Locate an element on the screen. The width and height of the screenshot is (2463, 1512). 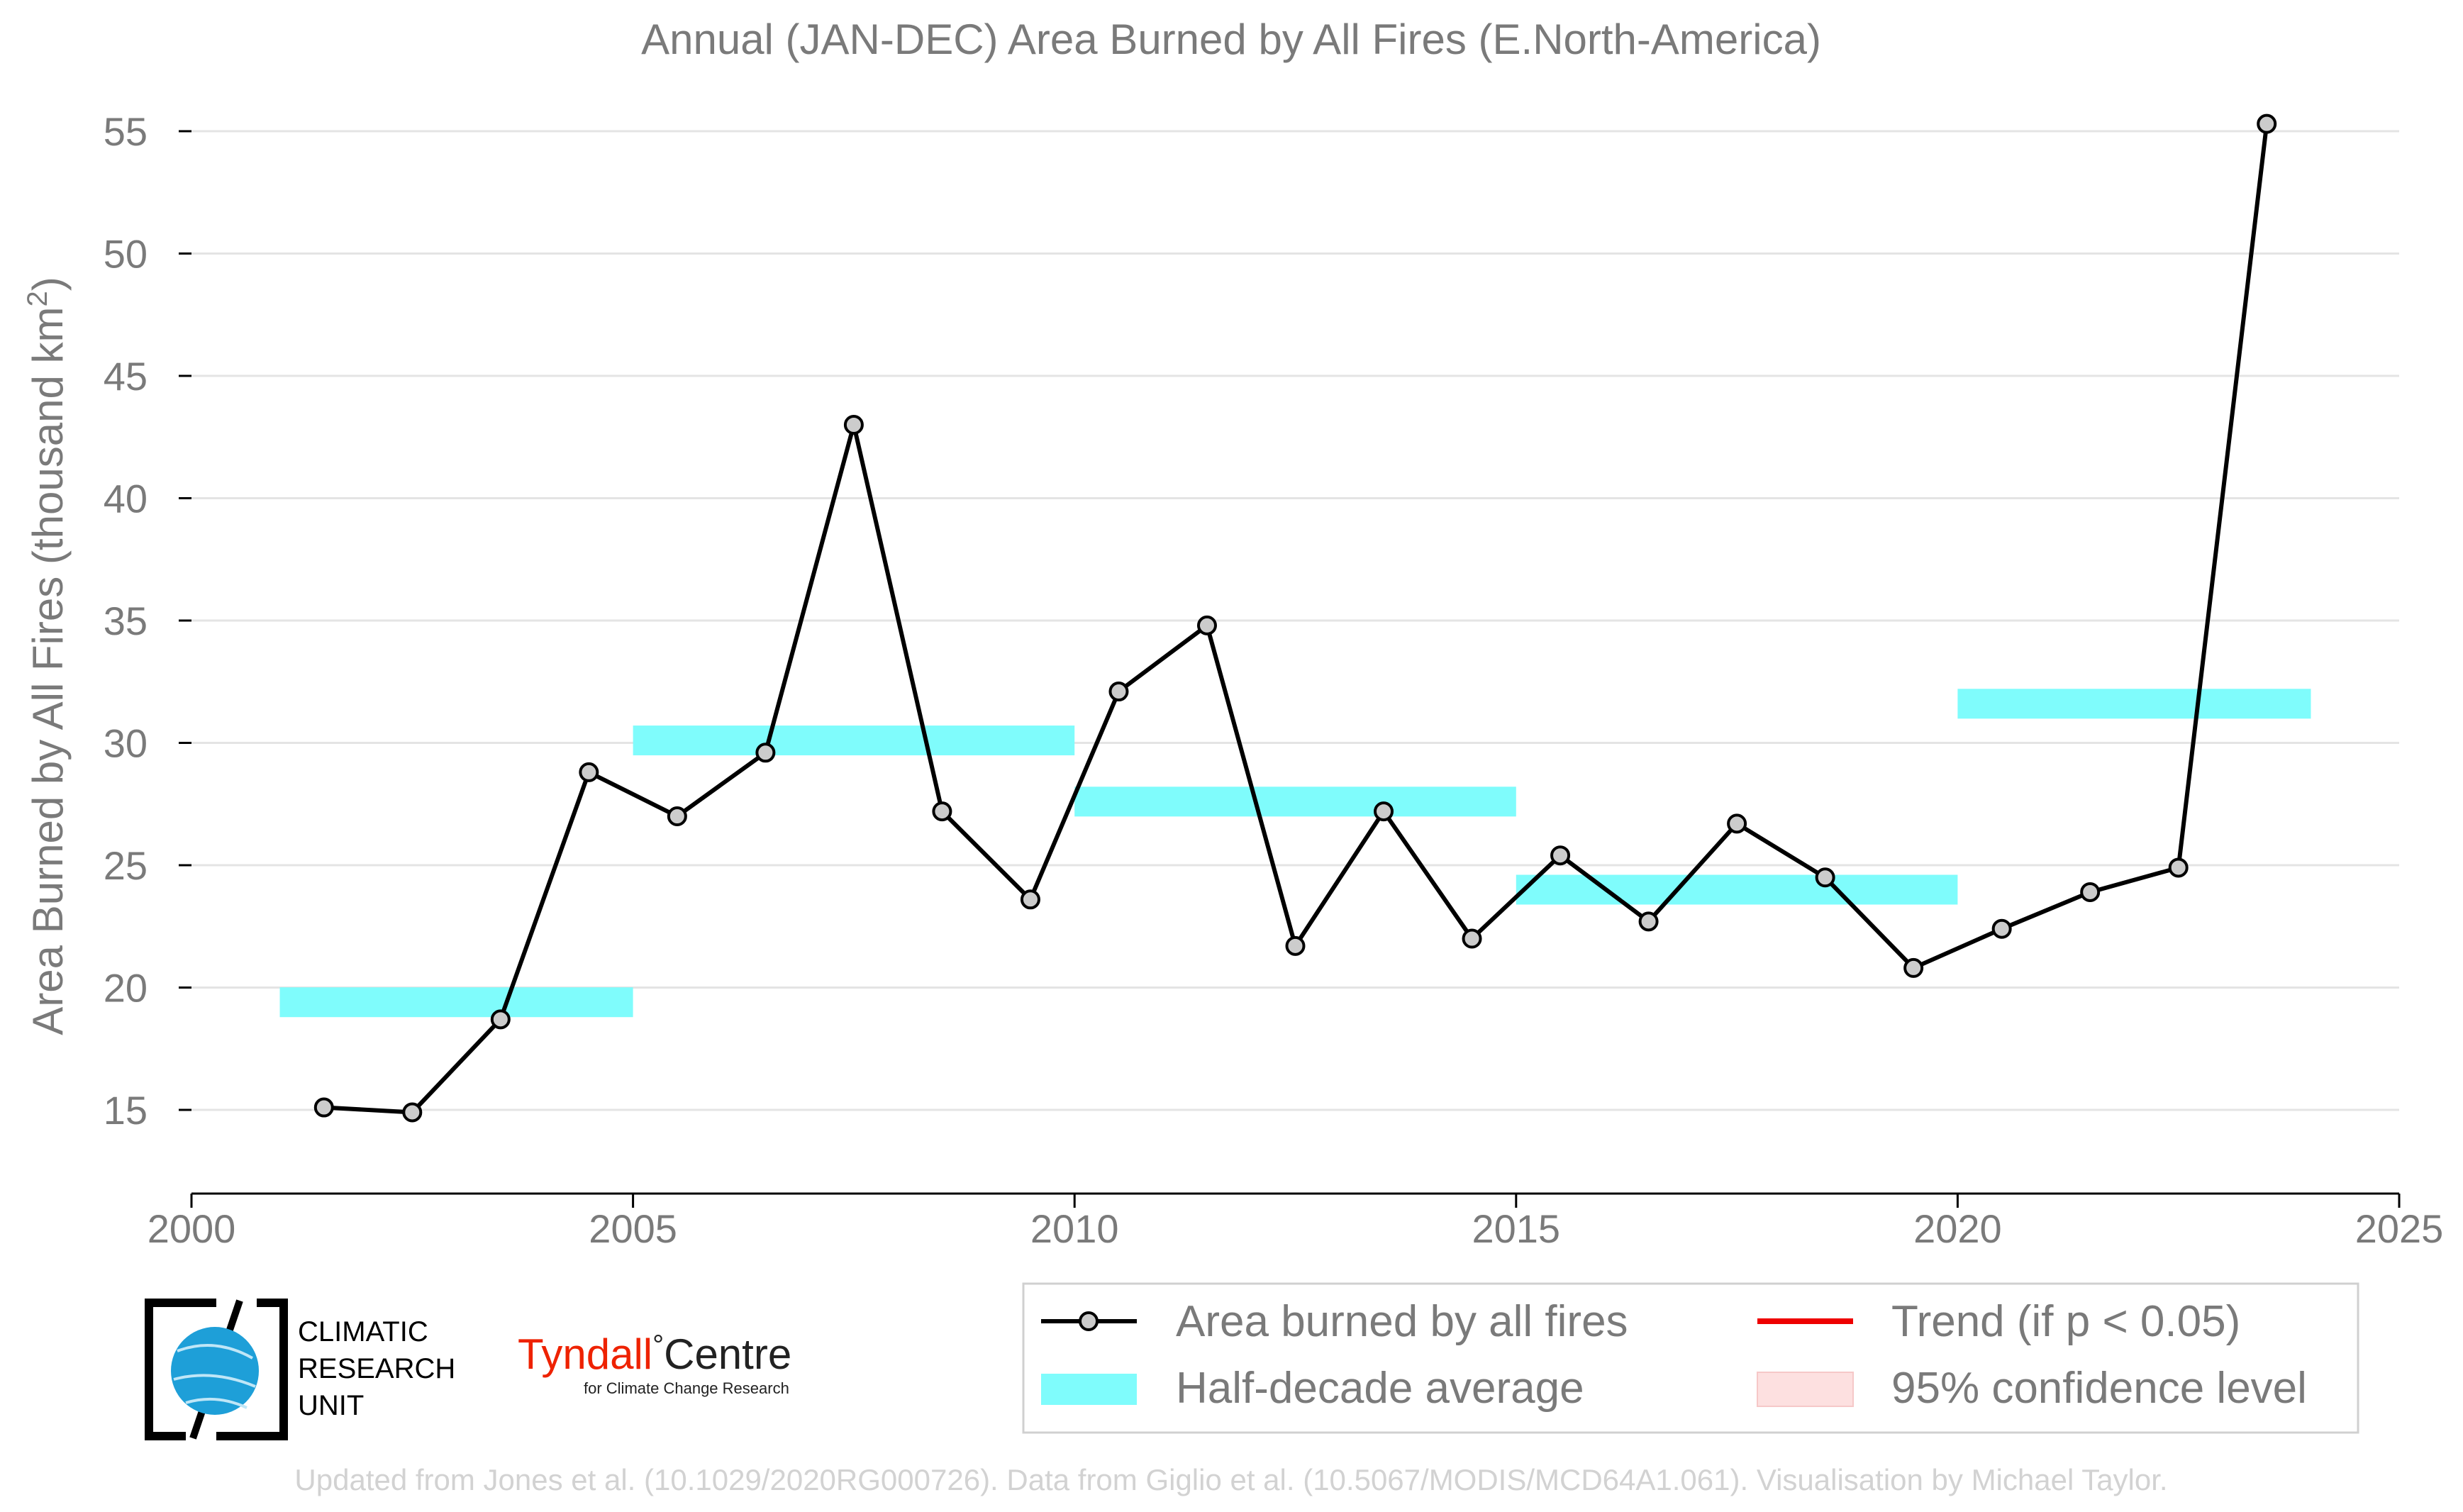
y-axis-label-superscript: 2 is located at coordinates (37, 298).